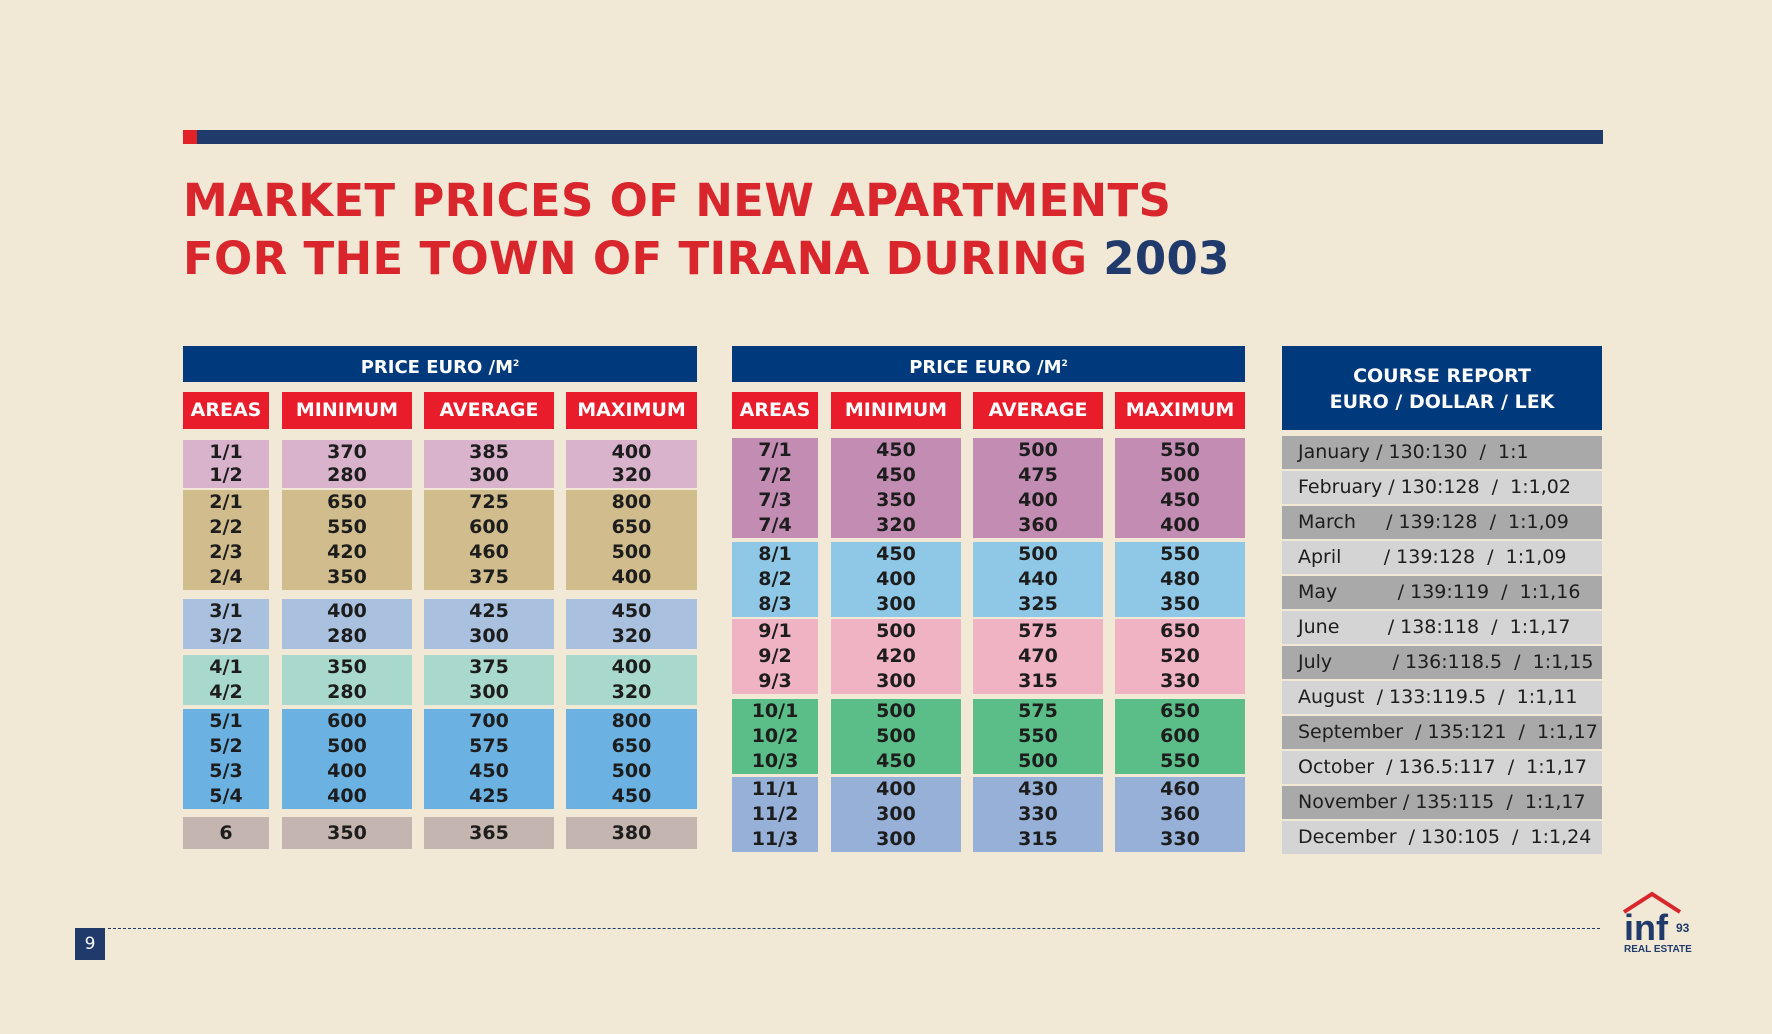 This screenshot has height=1034, width=1772. I want to click on cell-minimum: 420, so click(347, 552).